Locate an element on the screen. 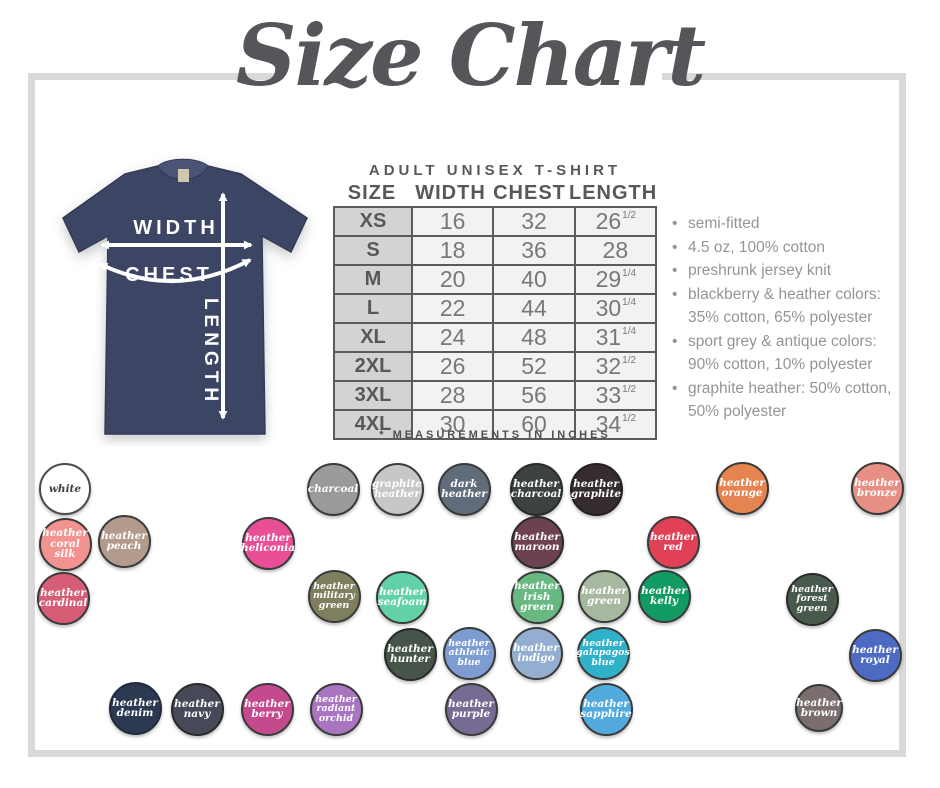 This screenshot has width=940, height=788. feature-text: 4.5 oz, 100% cotton is located at coordinates (757, 247).